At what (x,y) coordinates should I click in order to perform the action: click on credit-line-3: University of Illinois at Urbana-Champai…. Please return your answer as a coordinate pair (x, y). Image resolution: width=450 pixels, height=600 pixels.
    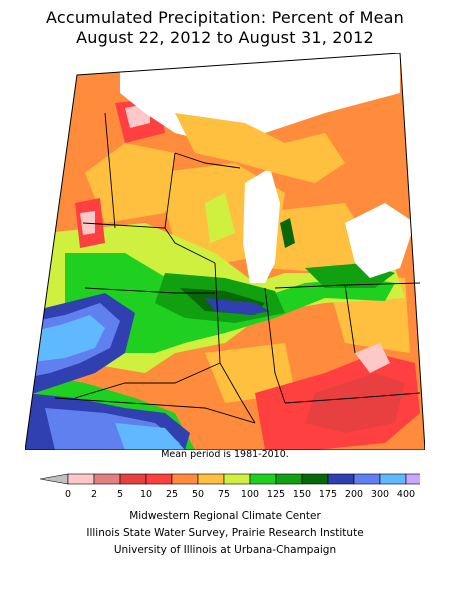
    Looking at the image, I should click on (225, 550).